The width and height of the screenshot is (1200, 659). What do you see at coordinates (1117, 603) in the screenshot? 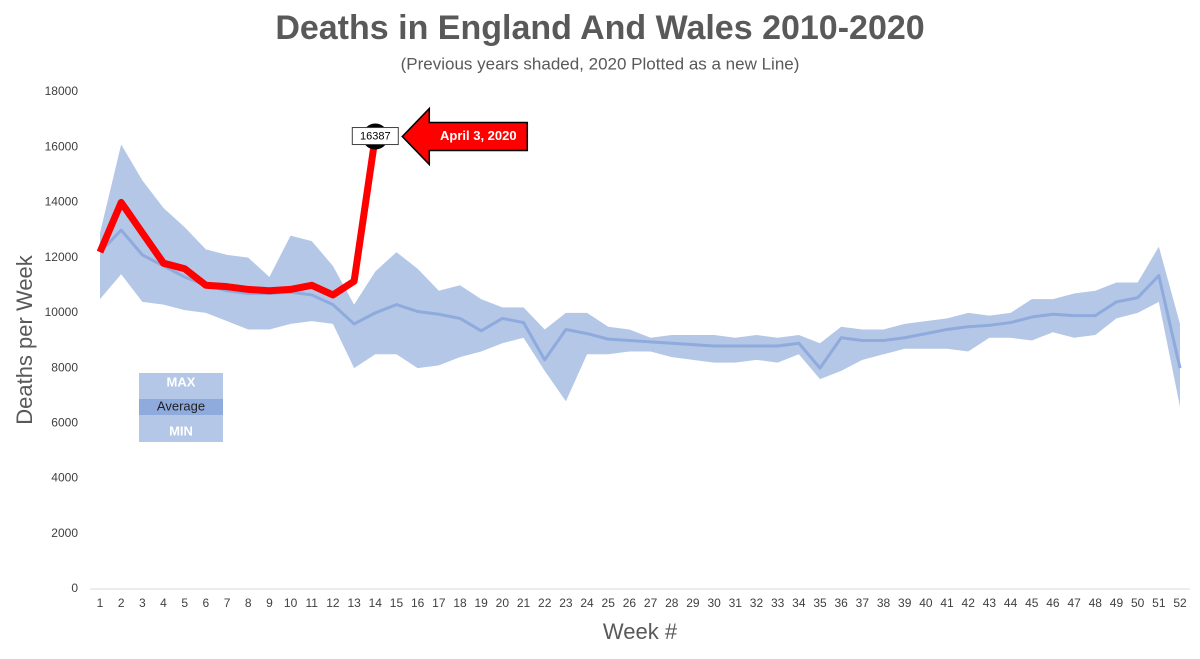
I see `x-tick-label: 49` at bounding box center [1117, 603].